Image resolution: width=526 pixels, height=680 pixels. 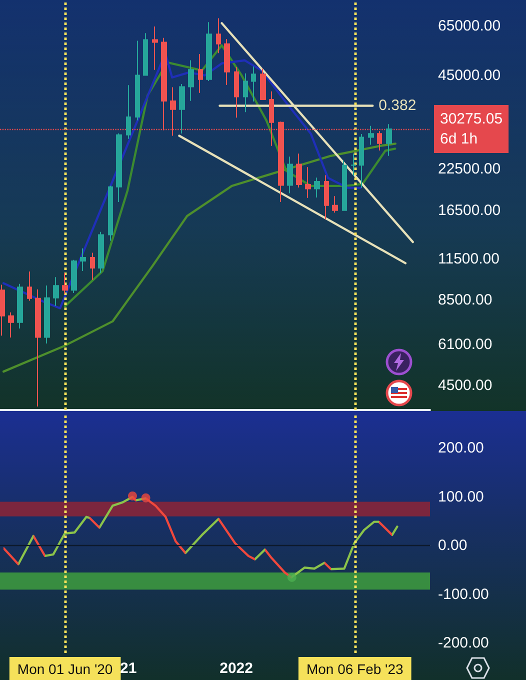 I want to click on y-tick-label: 6100.00, so click(x=465, y=345).